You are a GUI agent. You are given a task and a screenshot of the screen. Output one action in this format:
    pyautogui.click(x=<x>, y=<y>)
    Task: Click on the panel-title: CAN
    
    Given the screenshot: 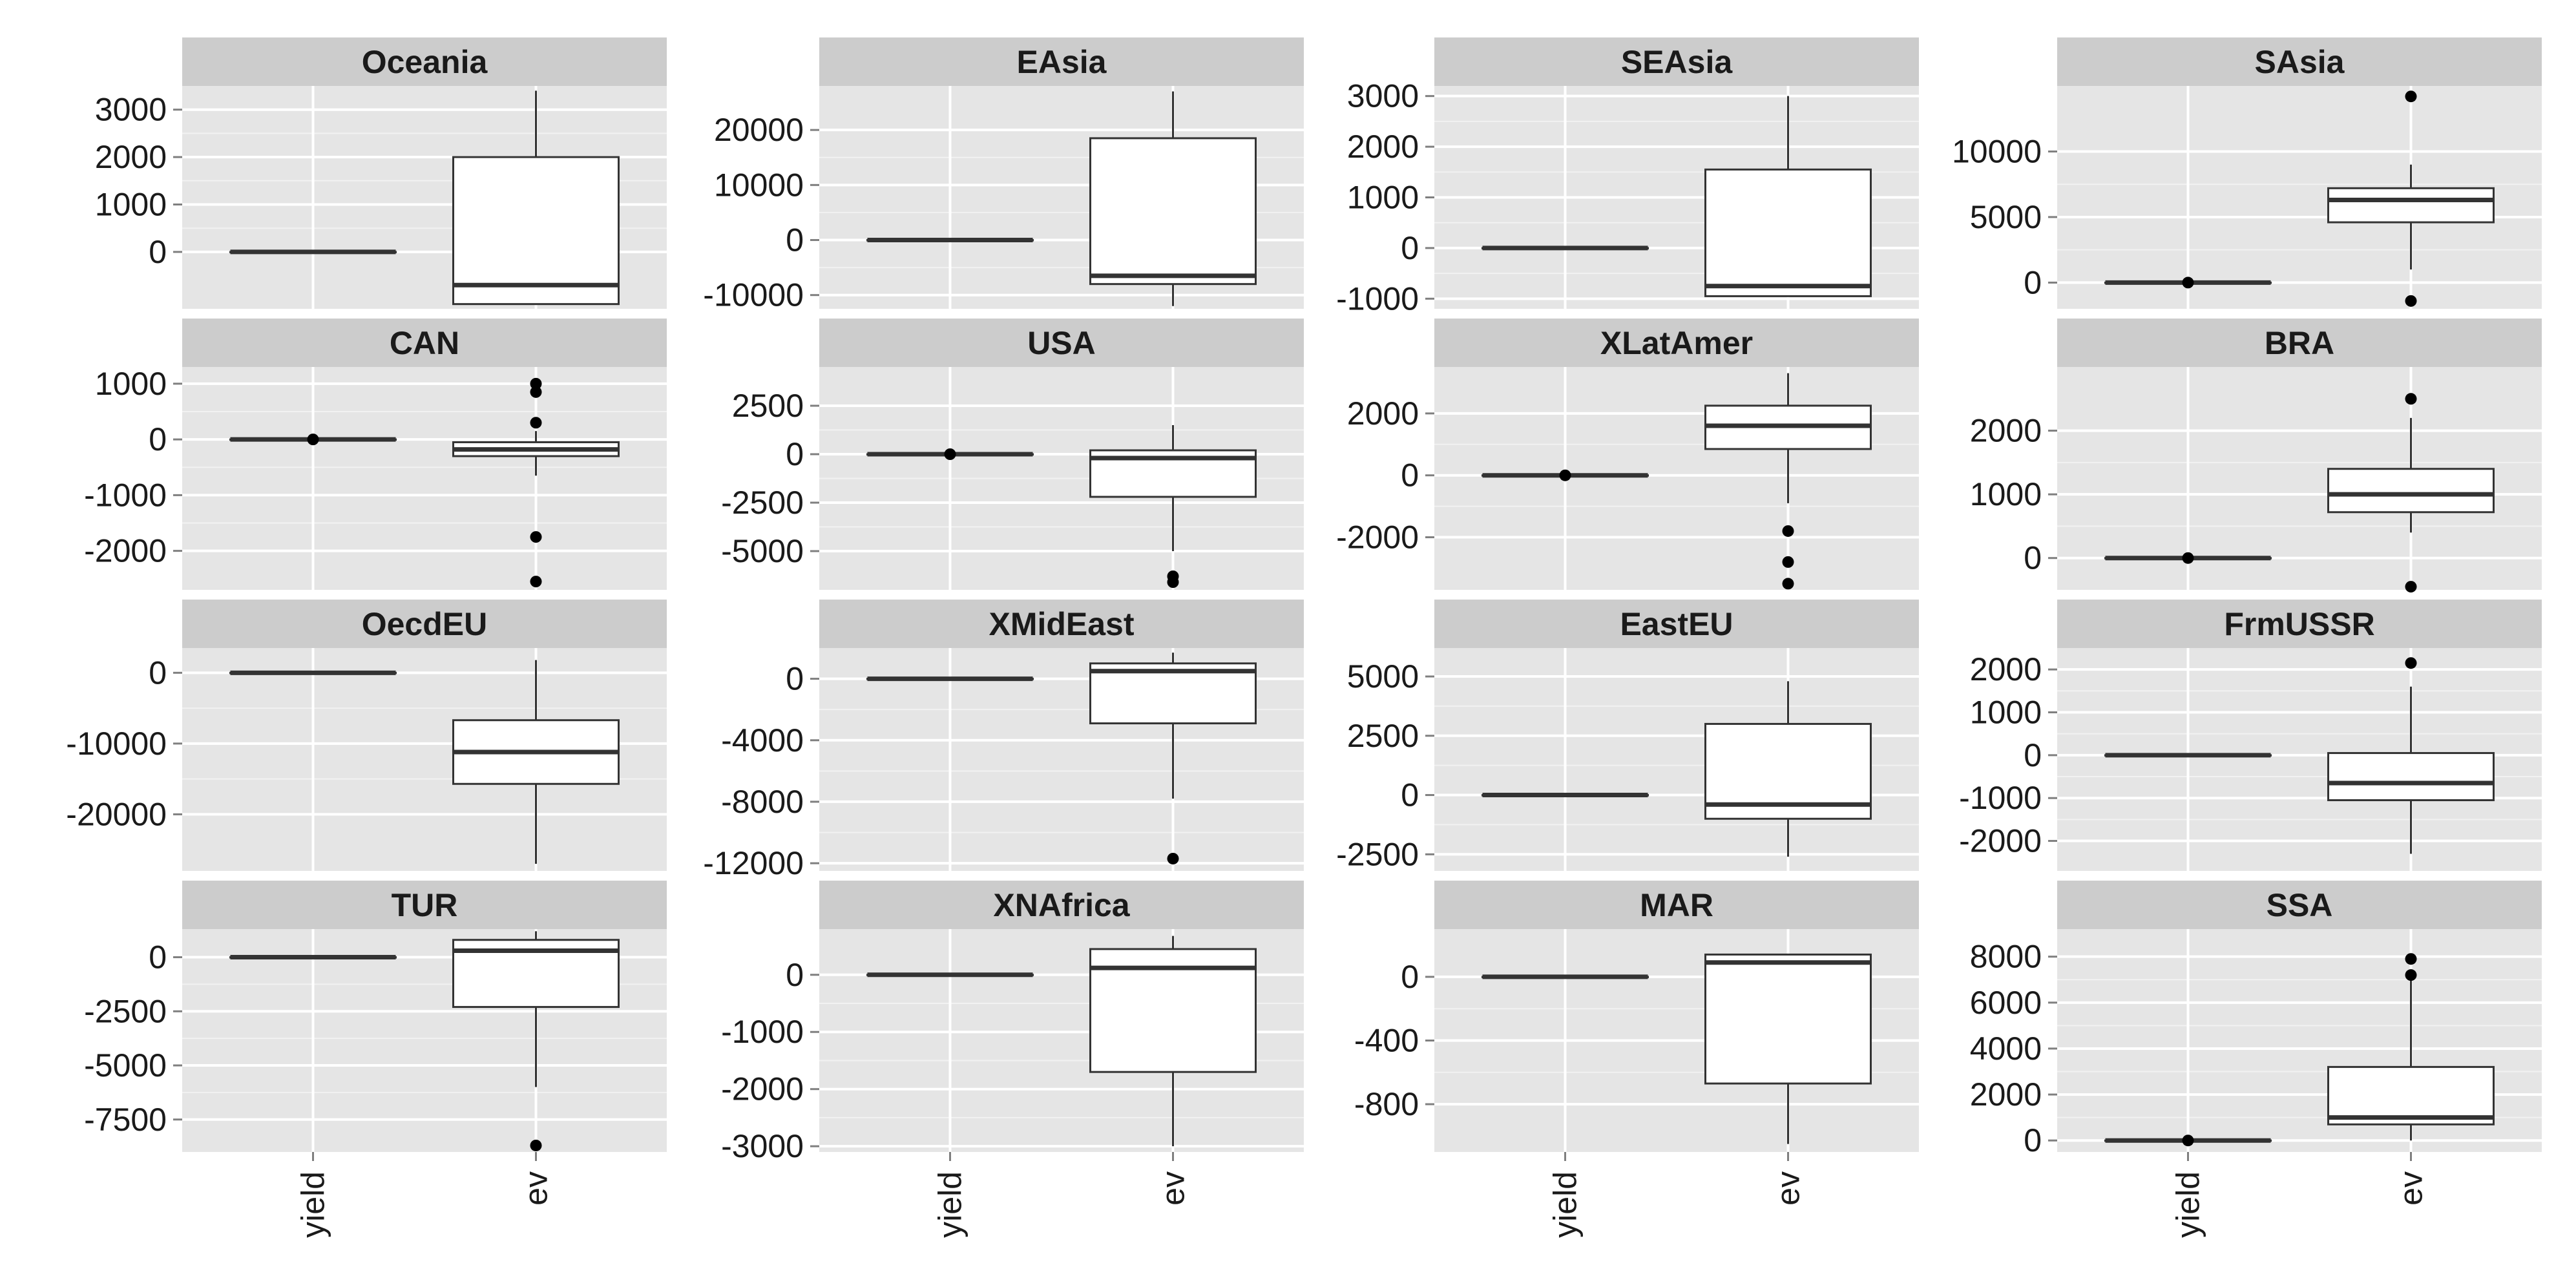 What is the action you would take?
    pyautogui.click(x=424, y=343)
    